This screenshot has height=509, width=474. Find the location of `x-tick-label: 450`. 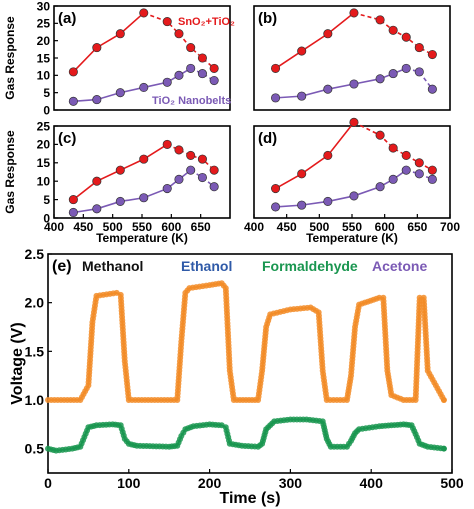

x-tick-label: 450 is located at coordinates (83, 227).